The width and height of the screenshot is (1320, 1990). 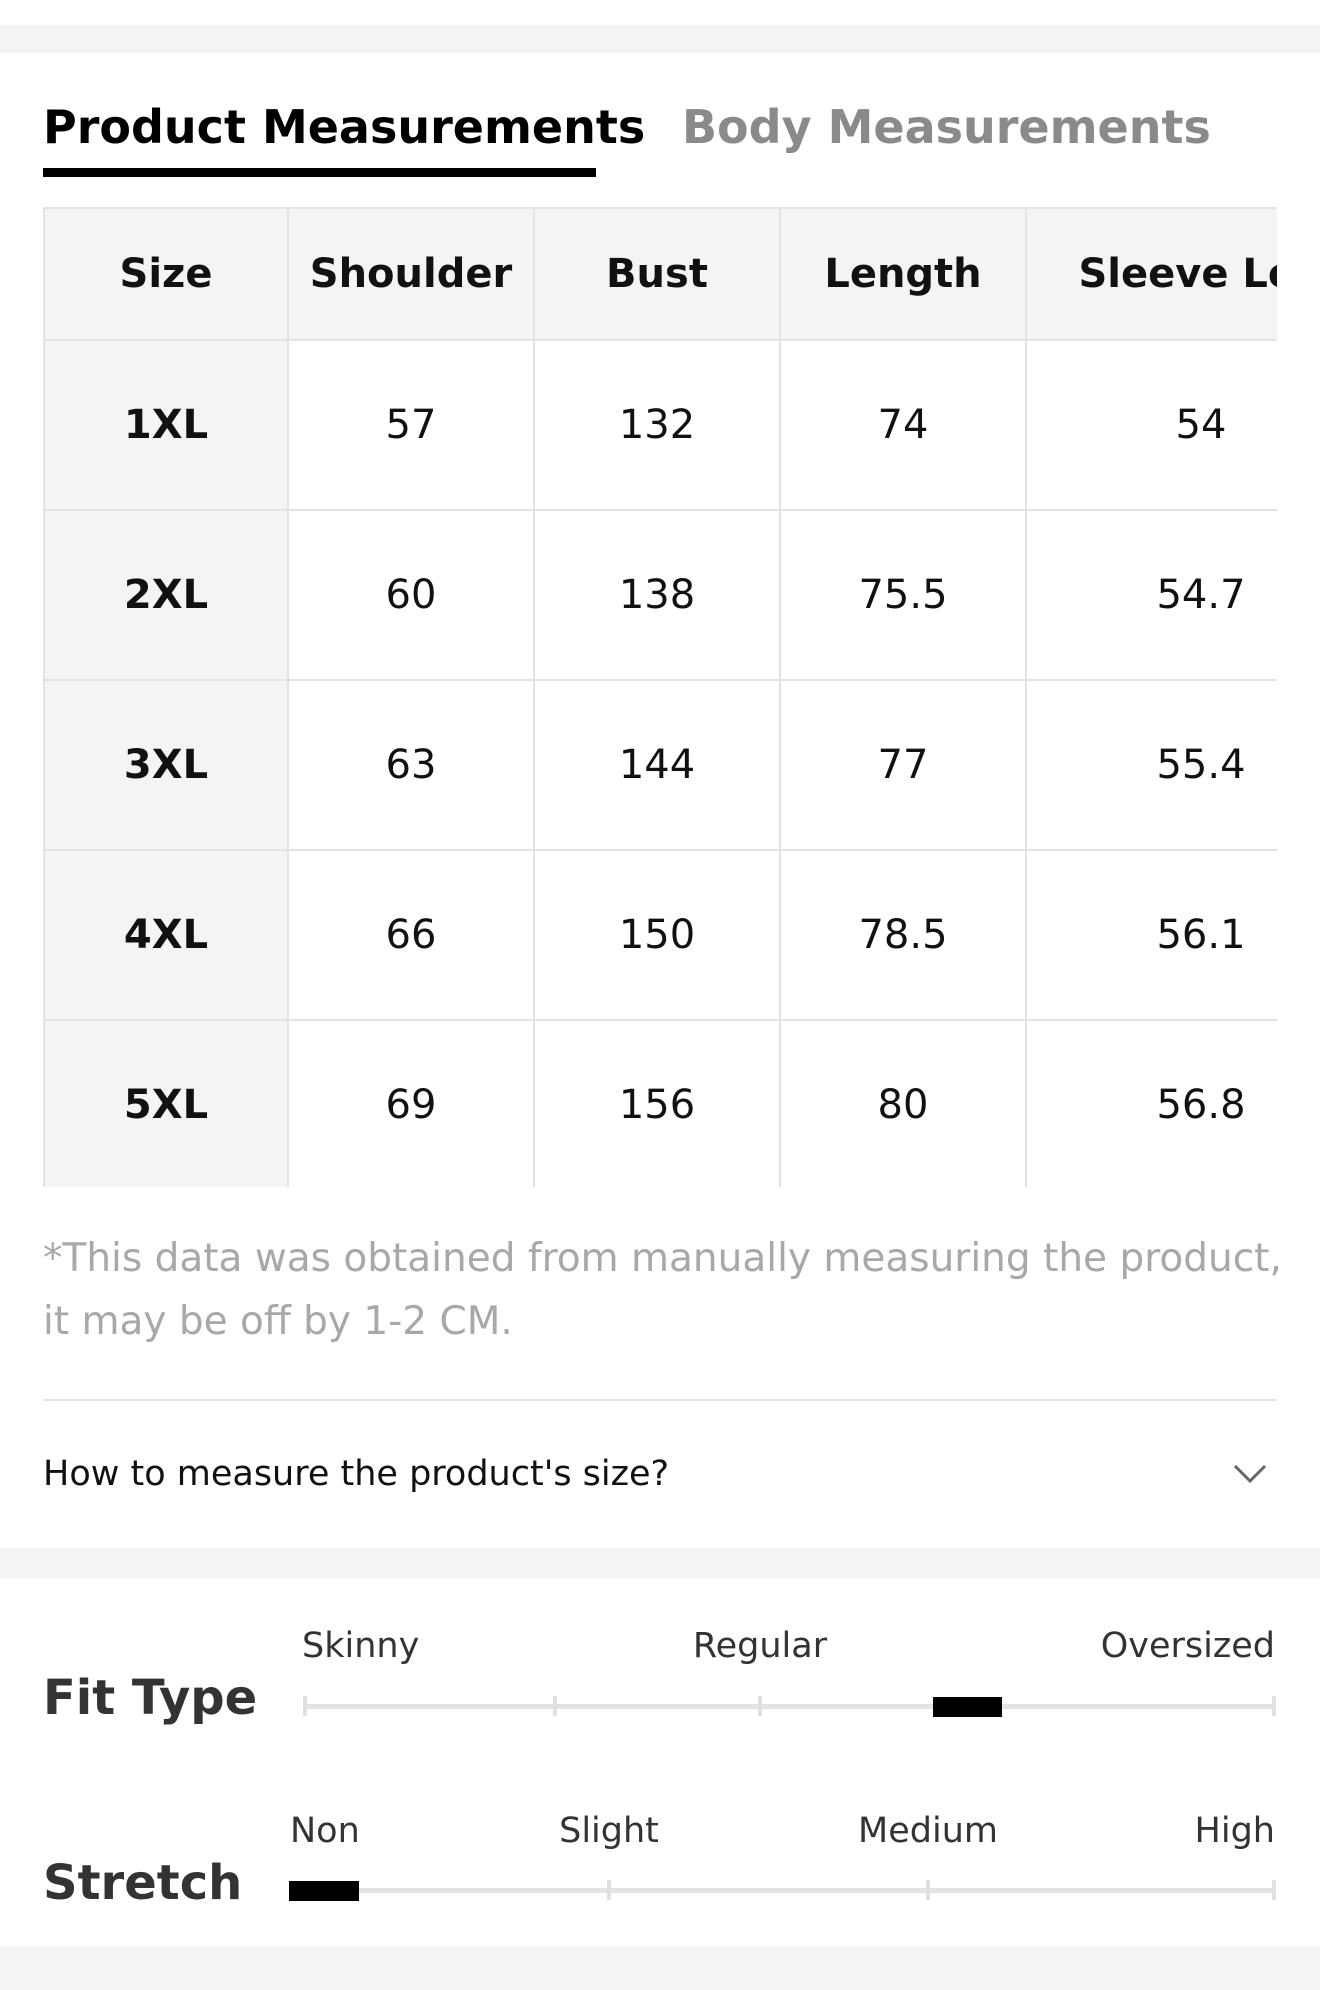 I want to click on table-cell: 78.5, so click(x=904, y=936).